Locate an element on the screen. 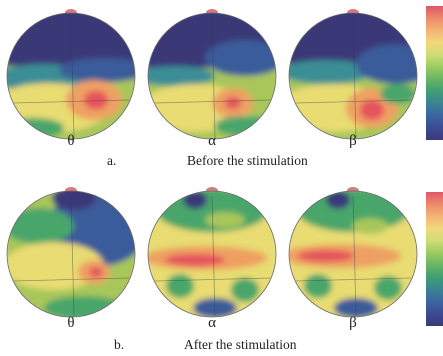 The height and width of the screenshot is (356, 443). colorbar-after is located at coordinates (434, 259).